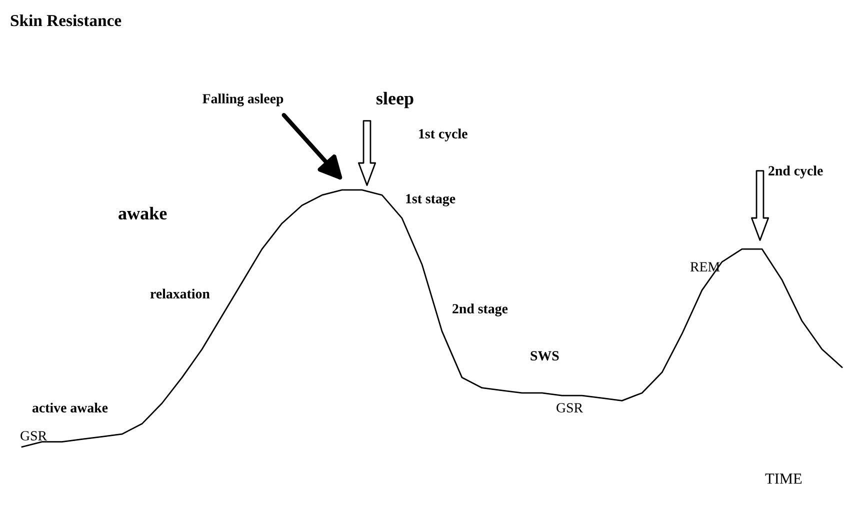  I want to click on x-axis-title: TIME, so click(783, 479).